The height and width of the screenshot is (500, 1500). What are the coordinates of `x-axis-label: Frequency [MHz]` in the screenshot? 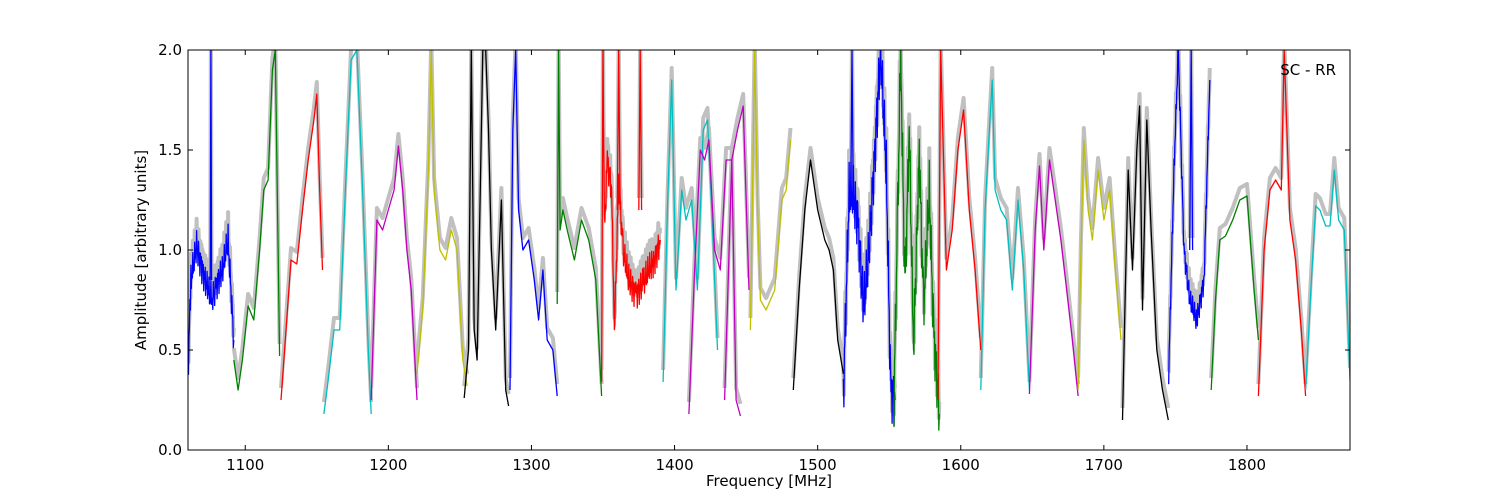 It's located at (769, 481).